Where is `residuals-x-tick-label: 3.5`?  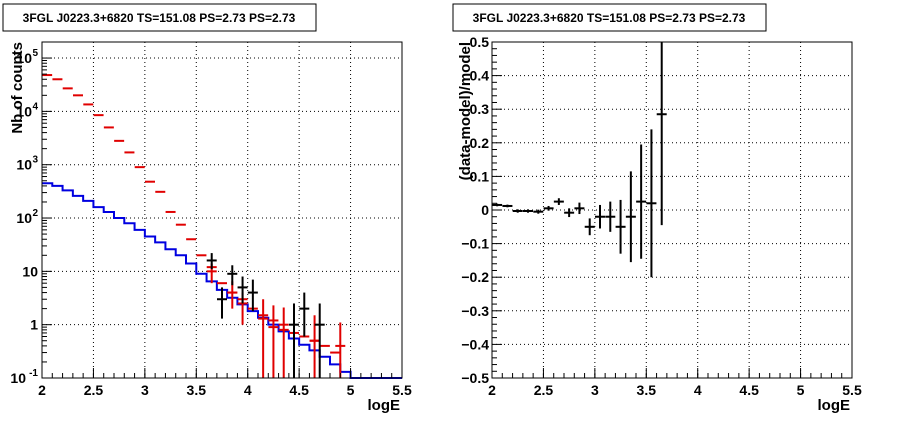
residuals-x-tick-label: 3.5 is located at coordinates (647, 390).